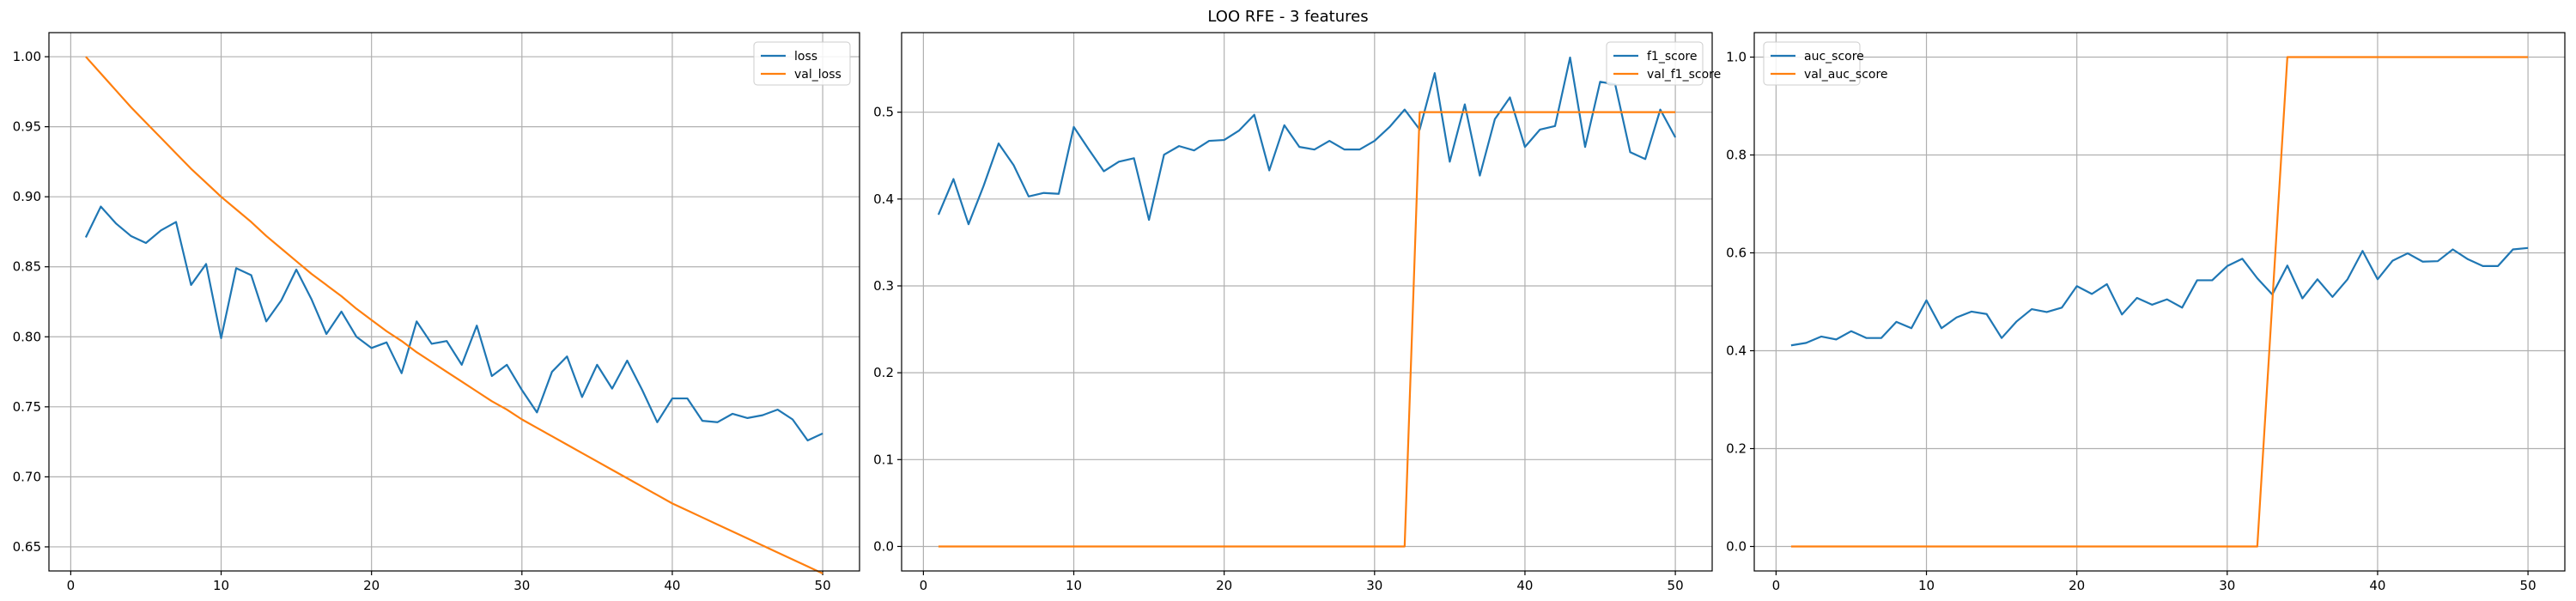 Image resolution: width=2576 pixels, height=601 pixels. What do you see at coordinates (27, 267) in the screenshot?
I see `y-tick-label: 0.85` at bounding box center [27, 267].